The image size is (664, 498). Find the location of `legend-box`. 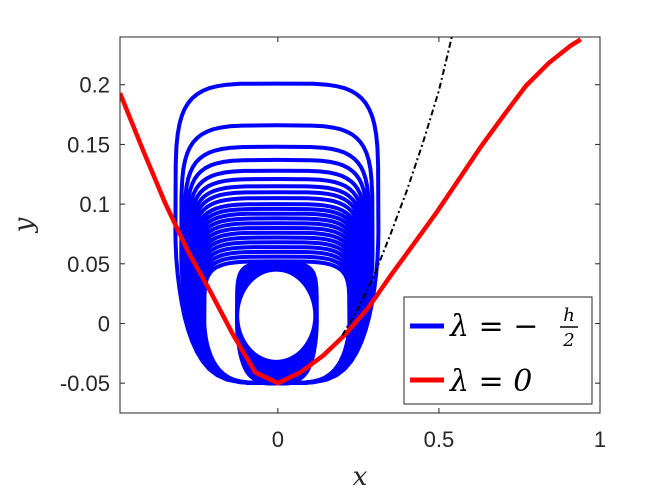

legend-box is located at coordinates (498, 350).